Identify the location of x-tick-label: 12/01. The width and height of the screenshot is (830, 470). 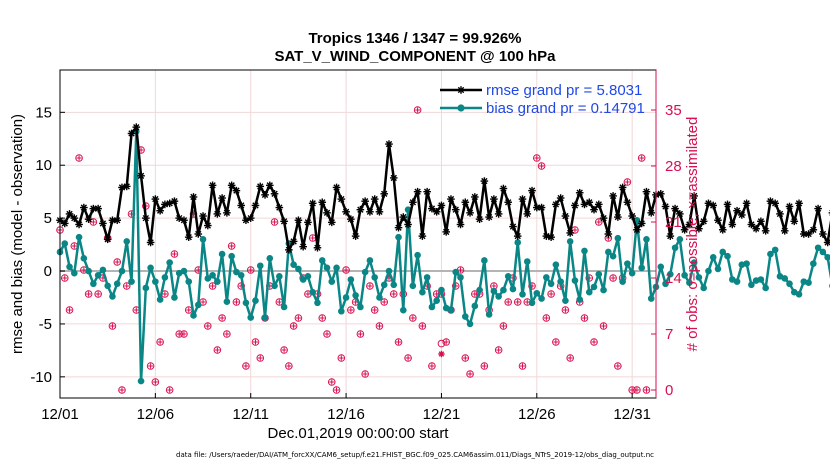
(60, 414).